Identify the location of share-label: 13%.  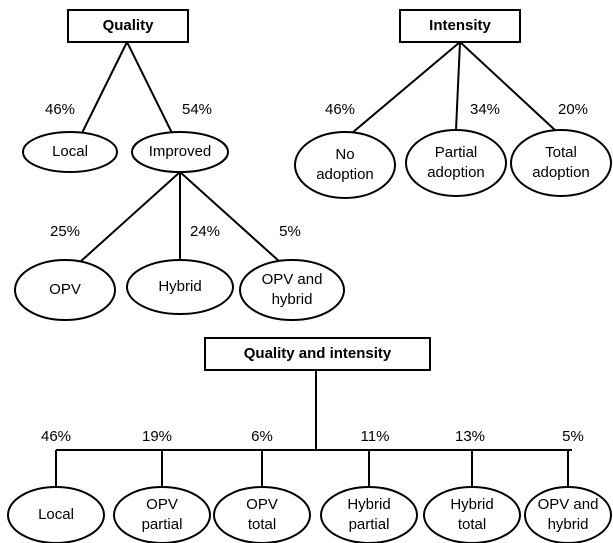
(470, 436).